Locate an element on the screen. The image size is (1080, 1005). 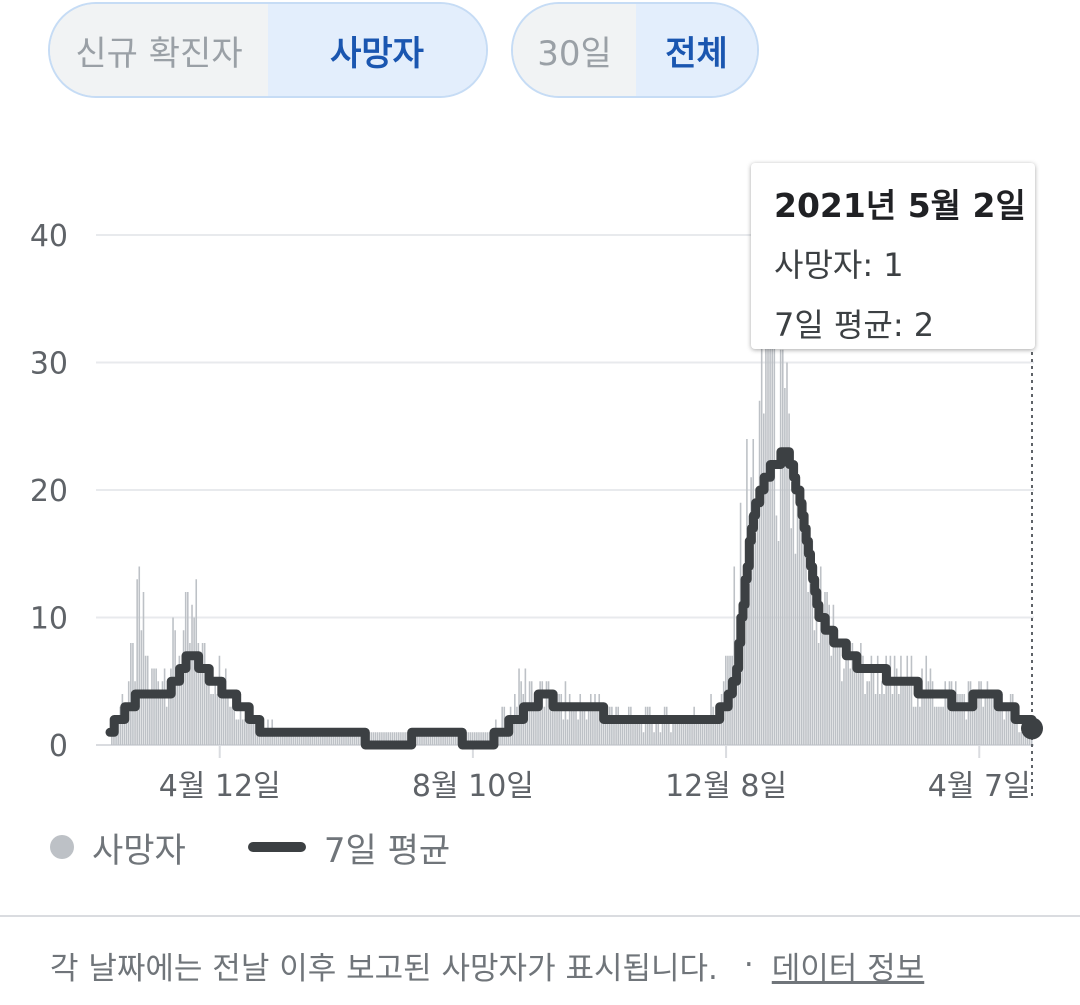
y-tick-label: 20 is located at coordinates (49, 491).